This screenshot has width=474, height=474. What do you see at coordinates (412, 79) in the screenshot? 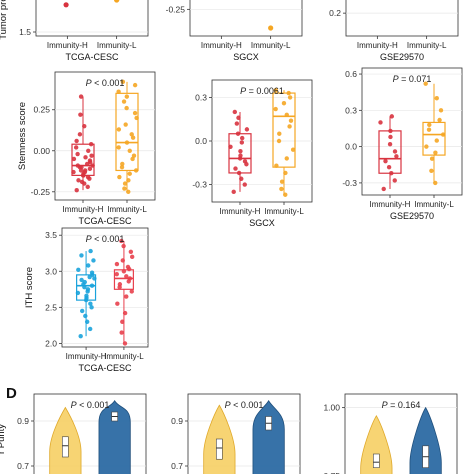
I see `p-value-label: P = 0.071` at bounding box center [412, 79].